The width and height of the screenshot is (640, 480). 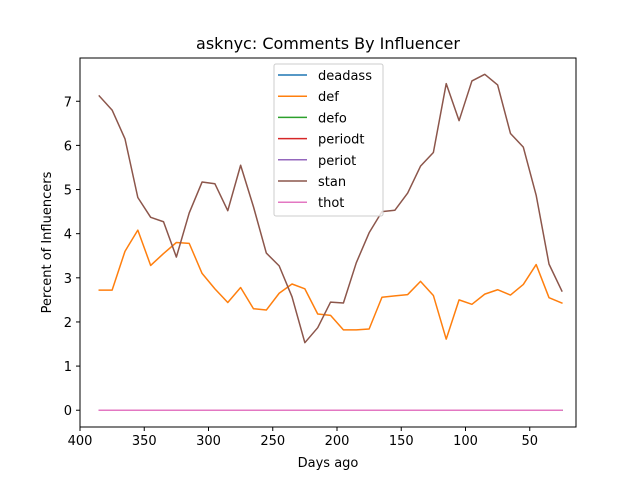 I want to click on x-tick-label: 350, so click(x=144, y=441).